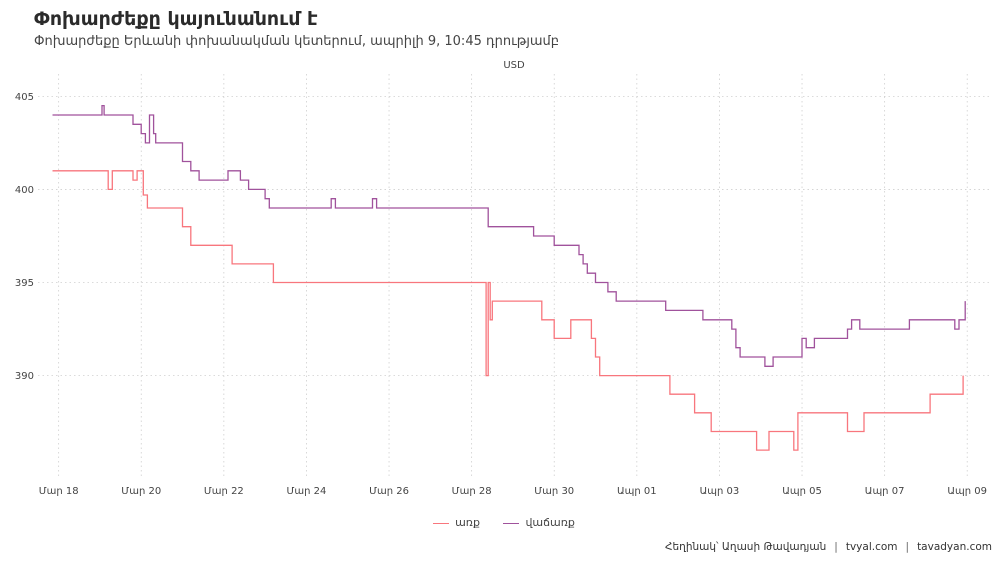 The width and height of the screenshot is (1008, 567). Describe the element at coordinates (954, 547) in the screenshot. I see `caption-site-tavadyan: tavadyan.com` at that location.